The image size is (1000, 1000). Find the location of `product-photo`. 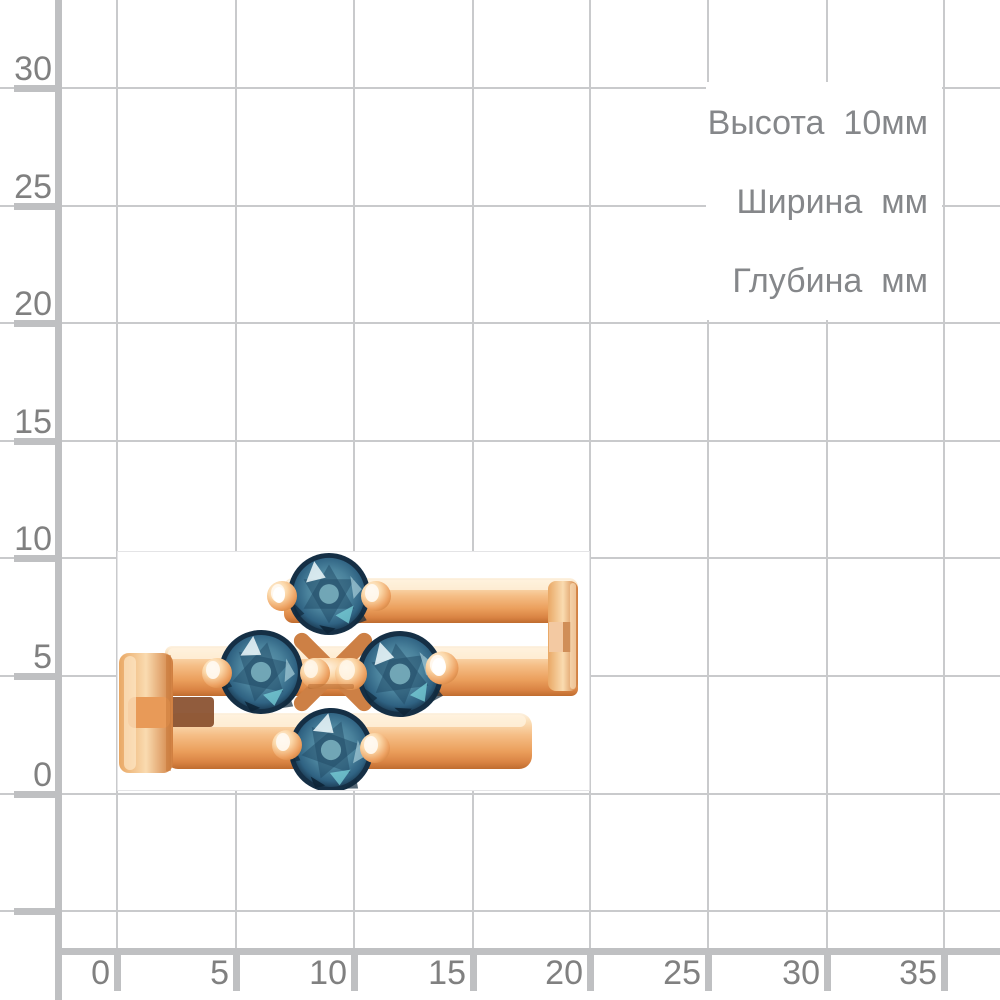

product-photo is located at coordinates (353, 677).